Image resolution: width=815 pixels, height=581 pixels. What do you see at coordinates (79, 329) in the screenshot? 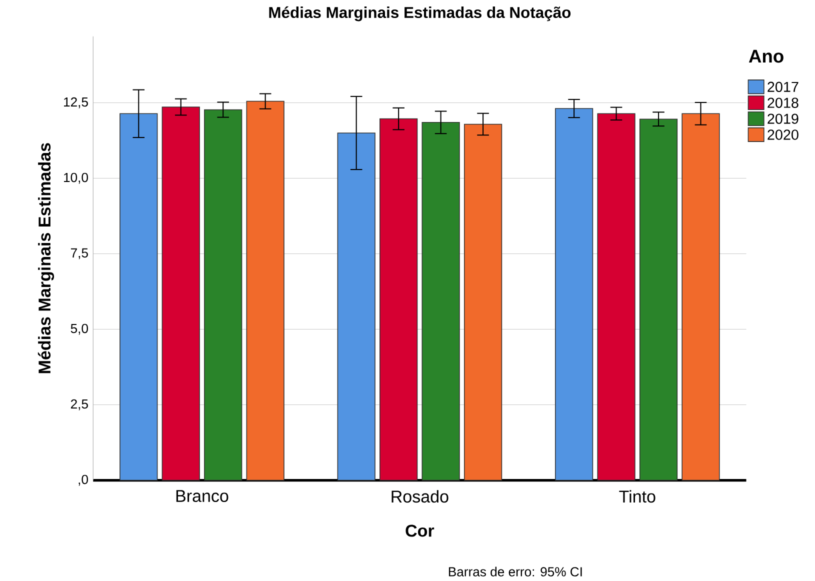
I see `y-tick-label: 5,0` at bounding box center [79, 329].